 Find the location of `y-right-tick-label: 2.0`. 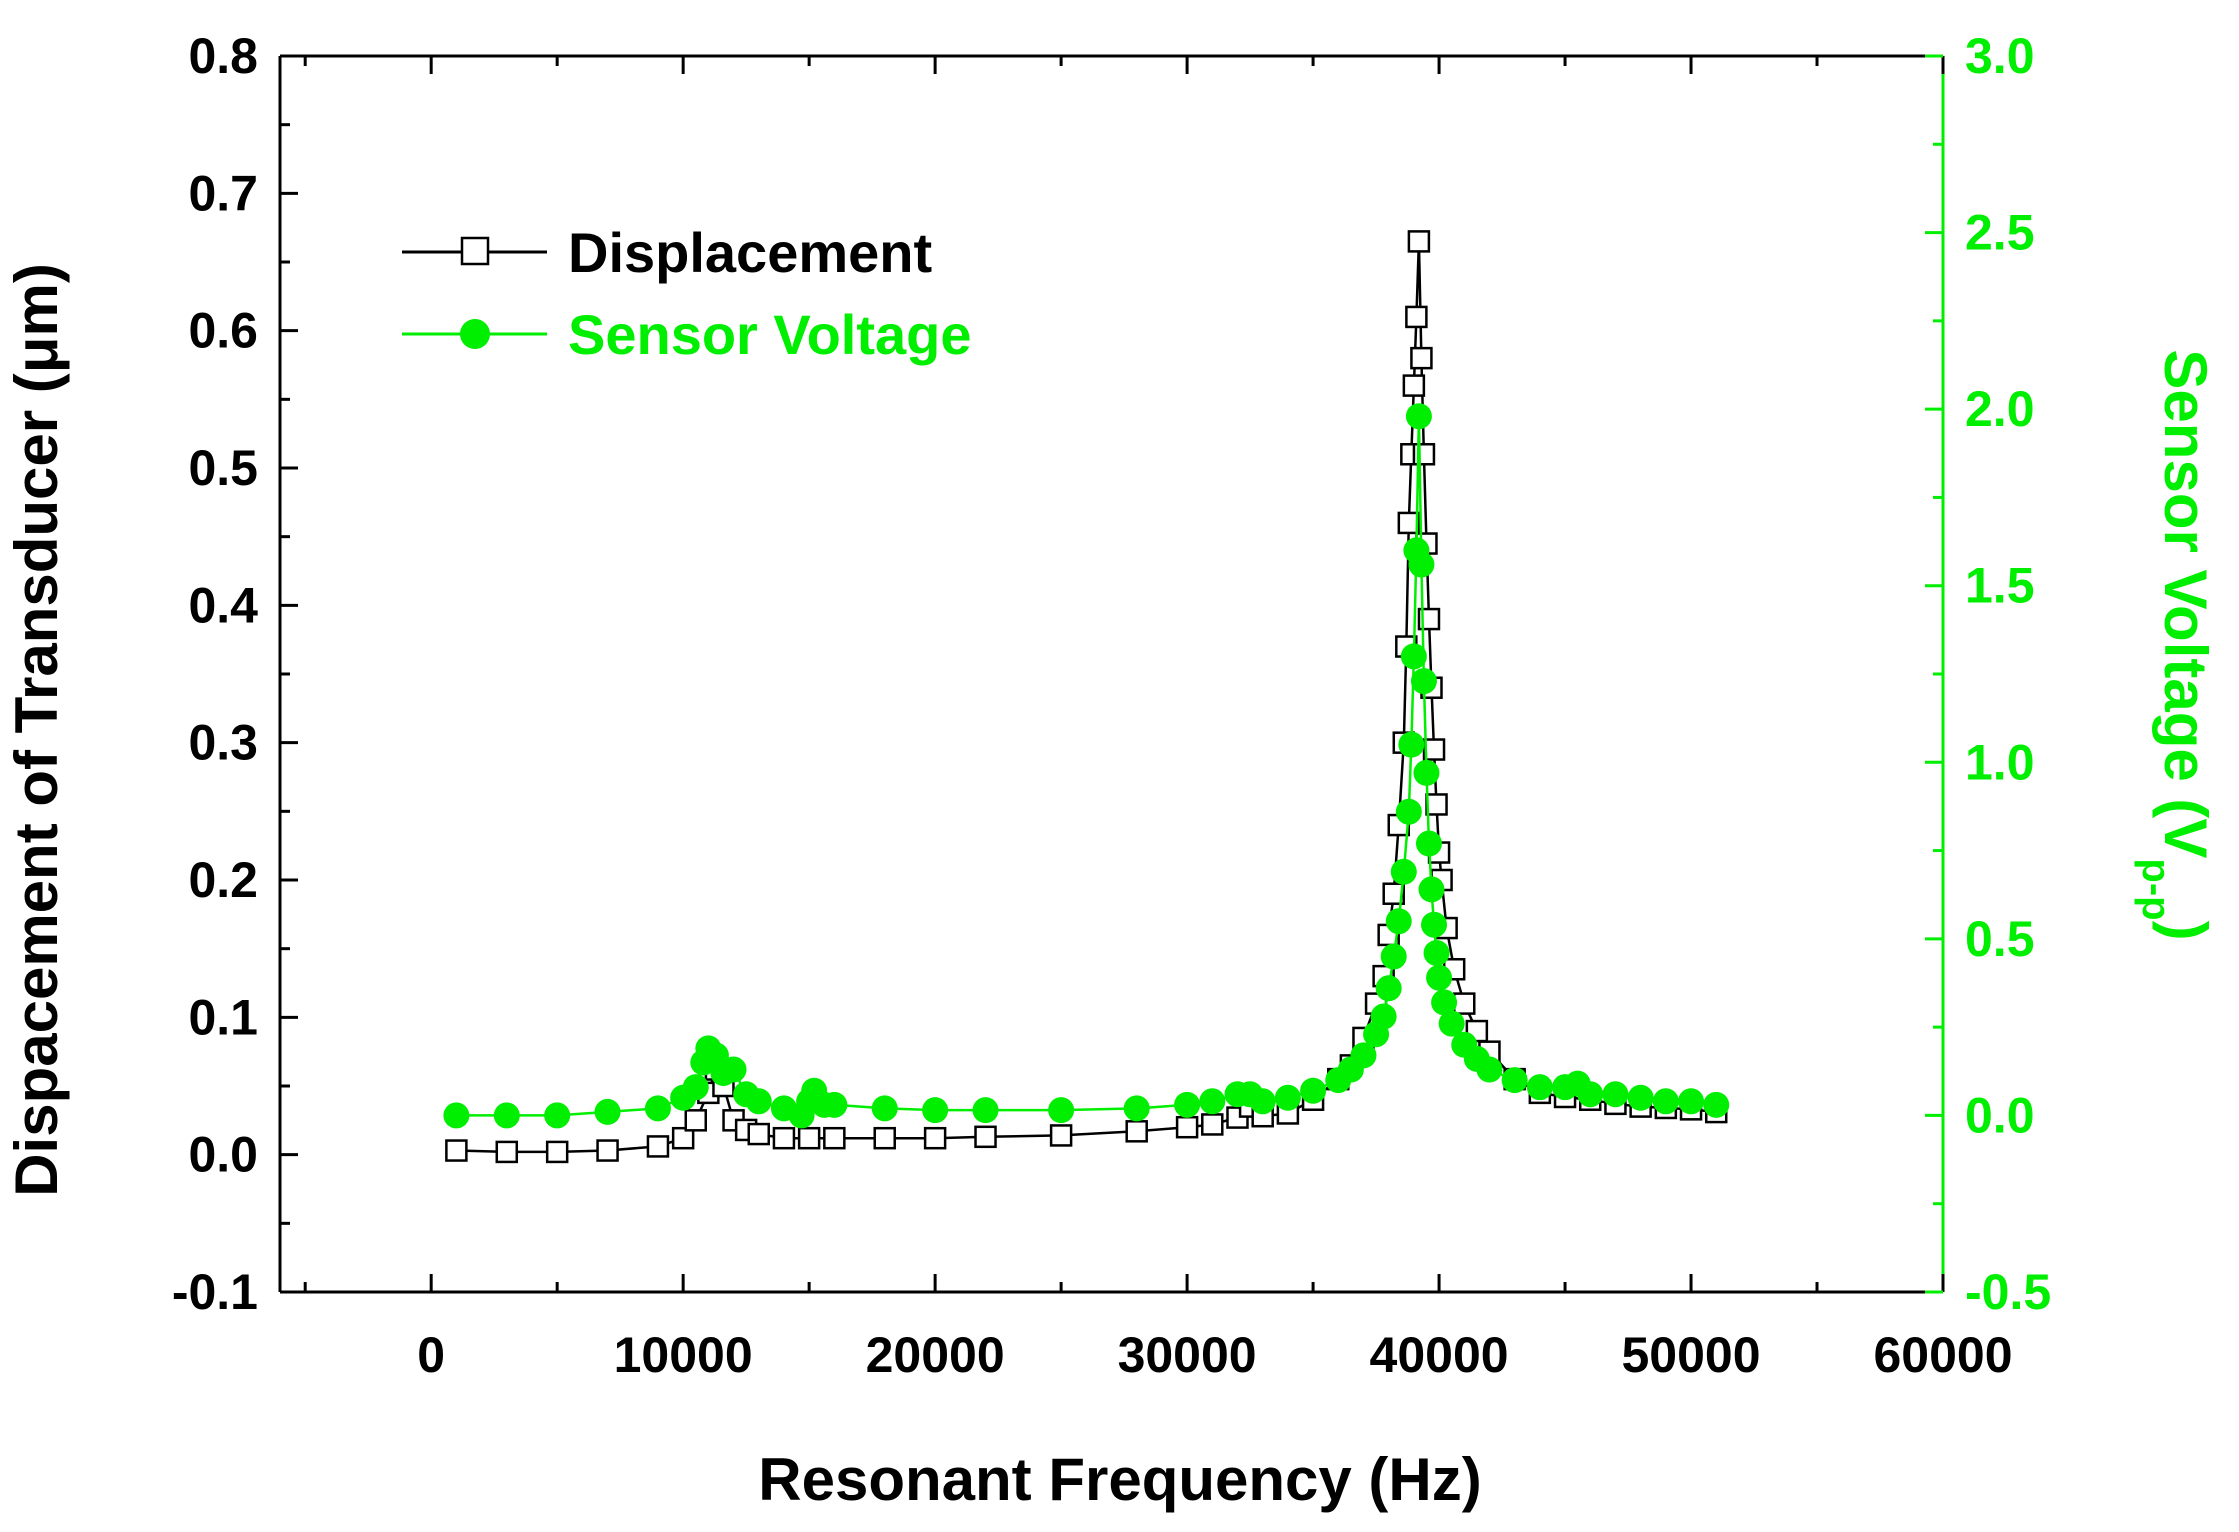

y-right-tick-label: 2.0 is located at coordinates (2000, 409).